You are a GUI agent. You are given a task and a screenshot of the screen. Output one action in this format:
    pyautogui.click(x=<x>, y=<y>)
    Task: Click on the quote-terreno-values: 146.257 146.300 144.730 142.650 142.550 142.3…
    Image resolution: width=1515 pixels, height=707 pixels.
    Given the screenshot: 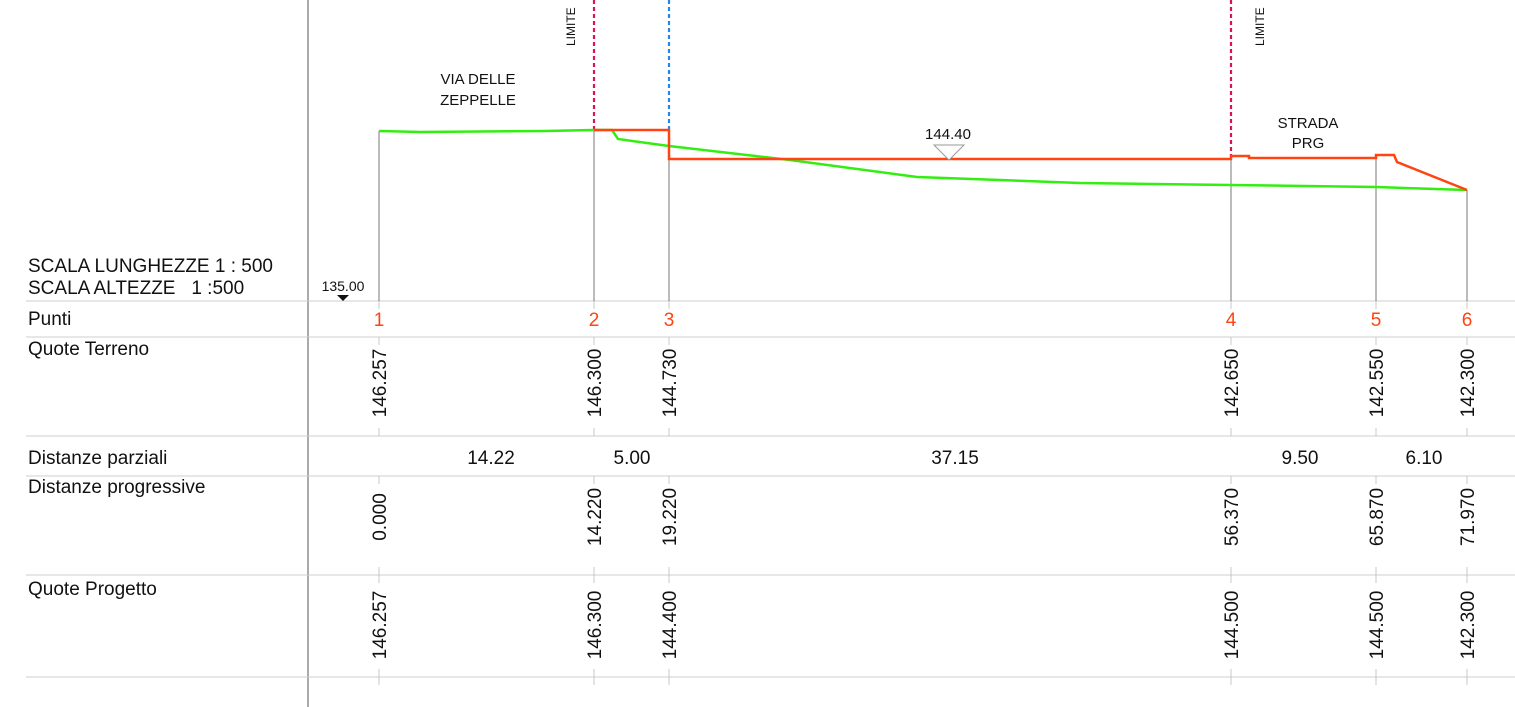 What is the action you would take?
    pyautogui.click(x=924, y=383)
    